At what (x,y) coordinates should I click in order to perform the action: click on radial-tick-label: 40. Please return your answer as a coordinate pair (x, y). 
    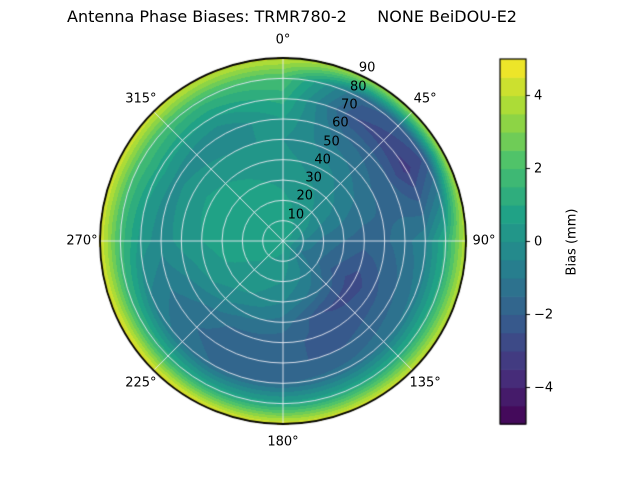
    Looking at the image, I should click on (322, 160).